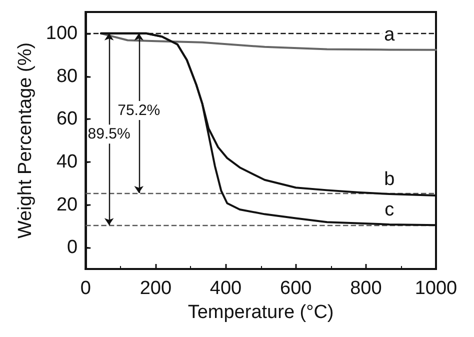 The width and height of the screenshot is (474, 337). What do you see at coordinates (67, 76) in the screenshot?
I see `y-tick-label: 80` at bounding box center [67, 76].